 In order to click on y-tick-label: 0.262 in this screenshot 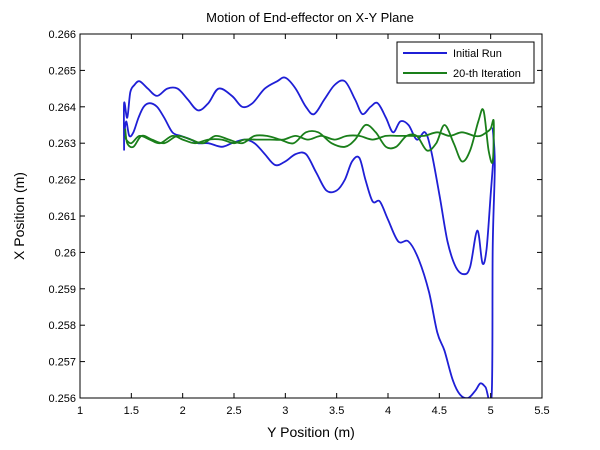, I will do `click(62, 181)`.